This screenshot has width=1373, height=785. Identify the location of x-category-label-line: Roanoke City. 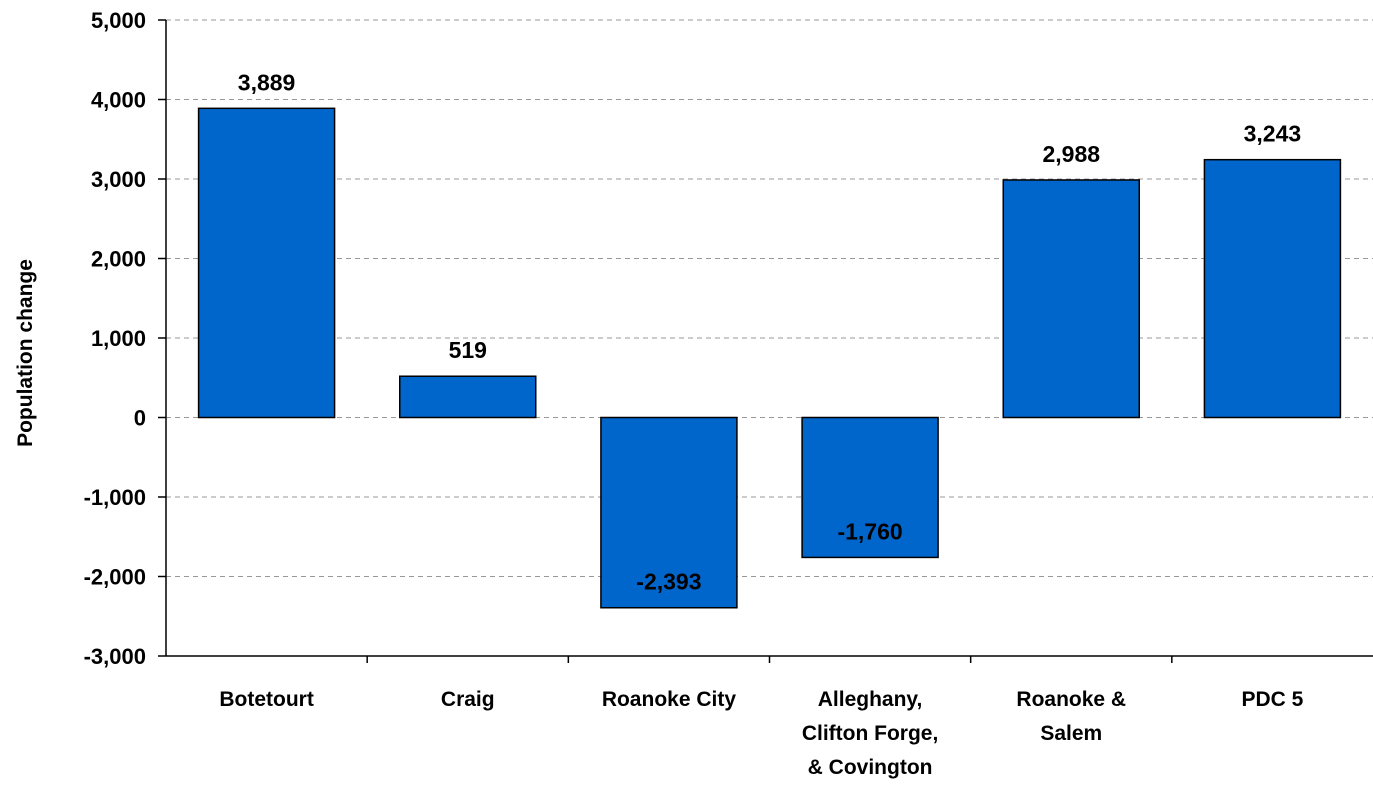
(669, 699).